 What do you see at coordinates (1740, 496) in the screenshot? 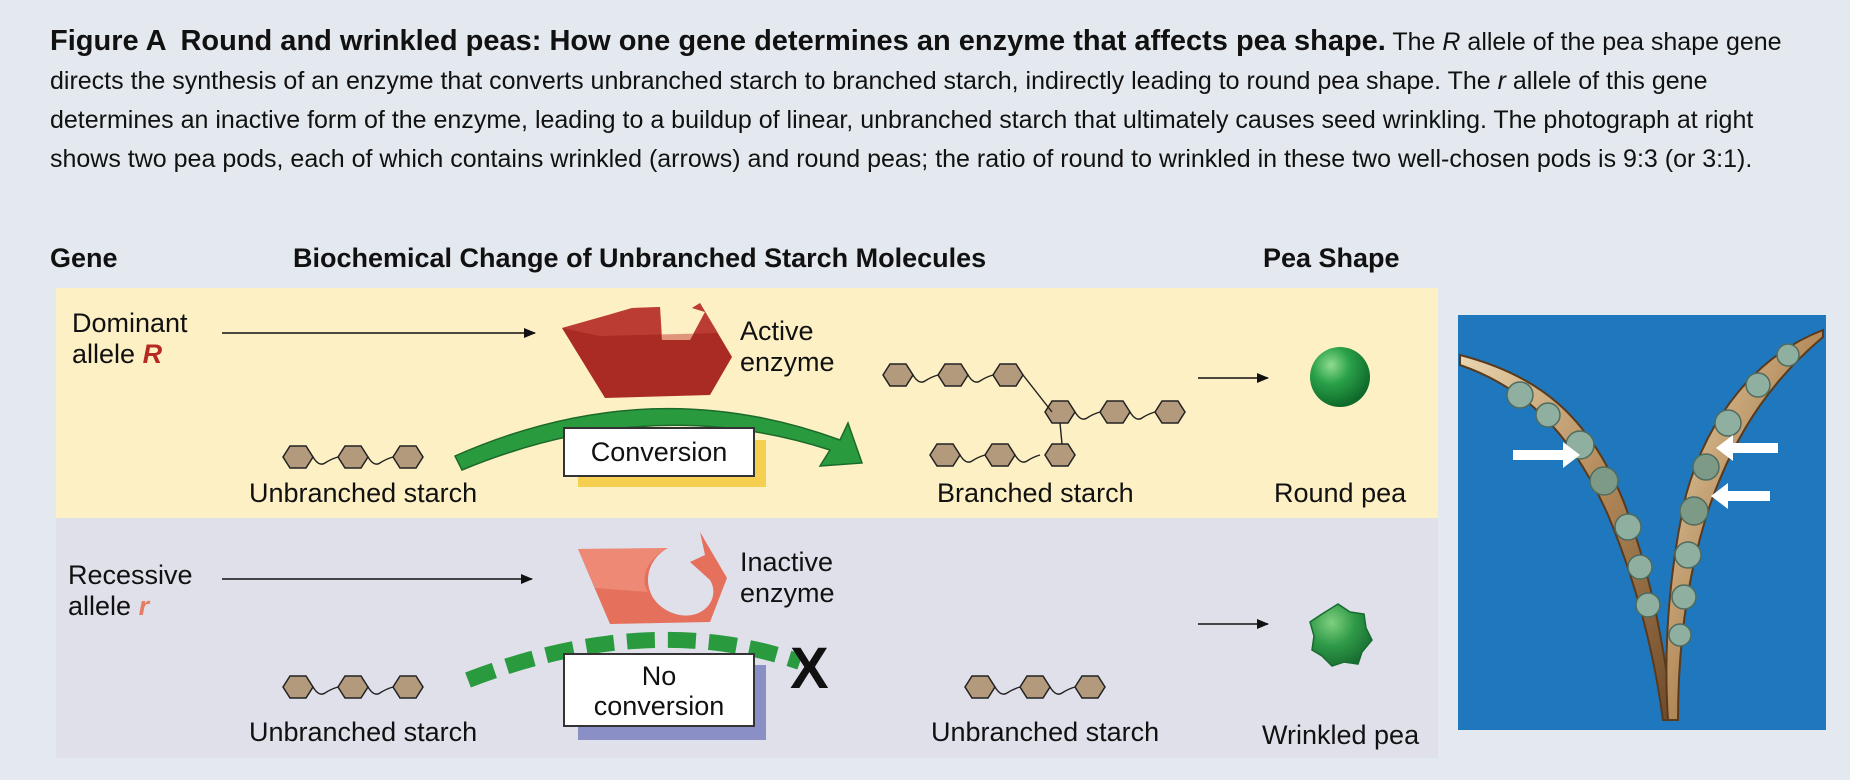
I see `arrow-wrinkled-right-bottom` at bounding box center [1740, 496].